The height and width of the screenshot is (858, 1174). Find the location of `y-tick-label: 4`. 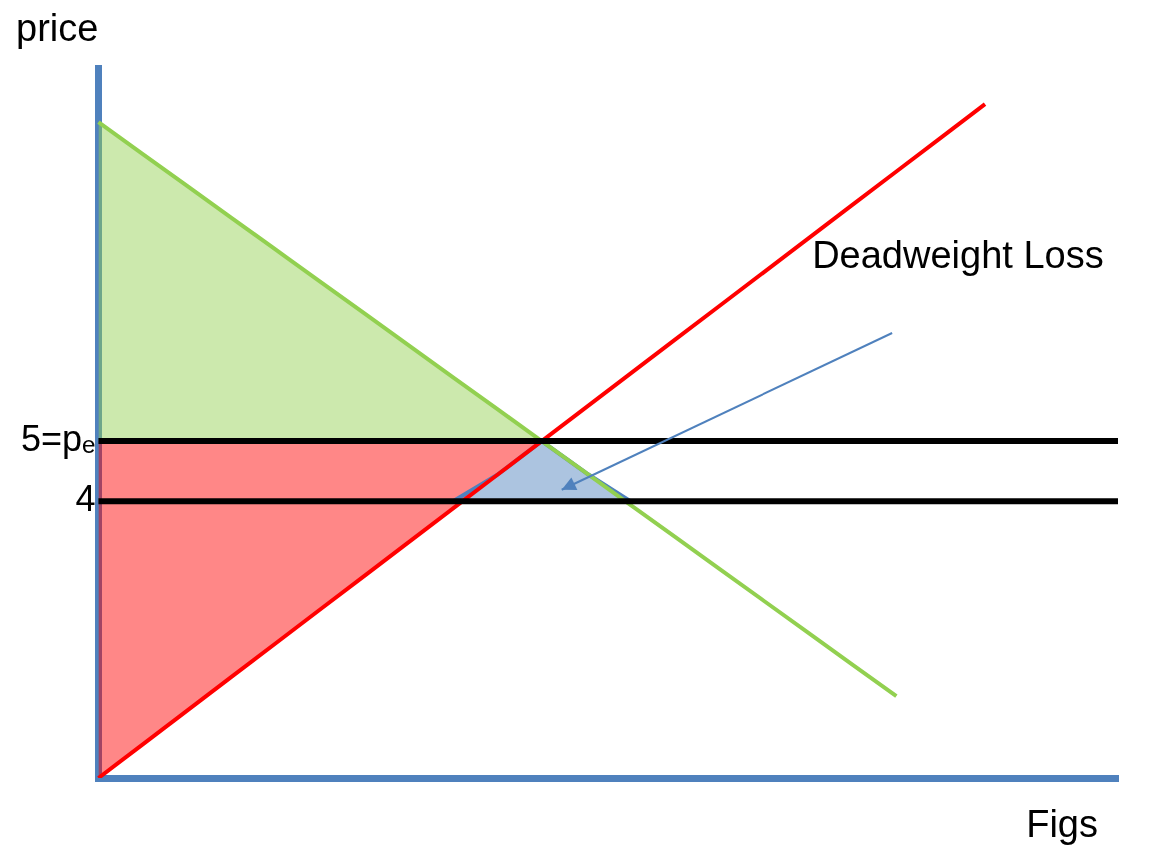

y-tick-label: 4 is located at coordinates (85, 499).